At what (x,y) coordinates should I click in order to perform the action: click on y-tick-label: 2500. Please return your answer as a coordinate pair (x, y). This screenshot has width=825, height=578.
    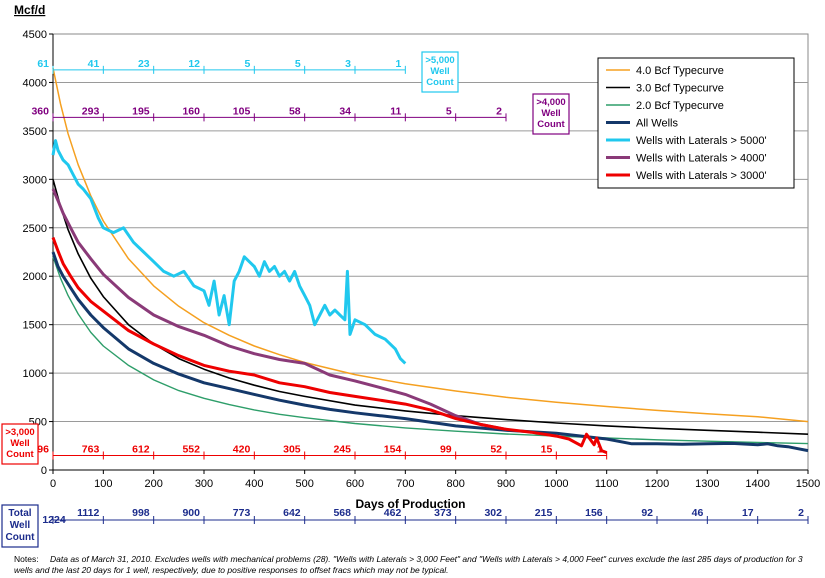
    Looking at the image, I should click on (35, 229).